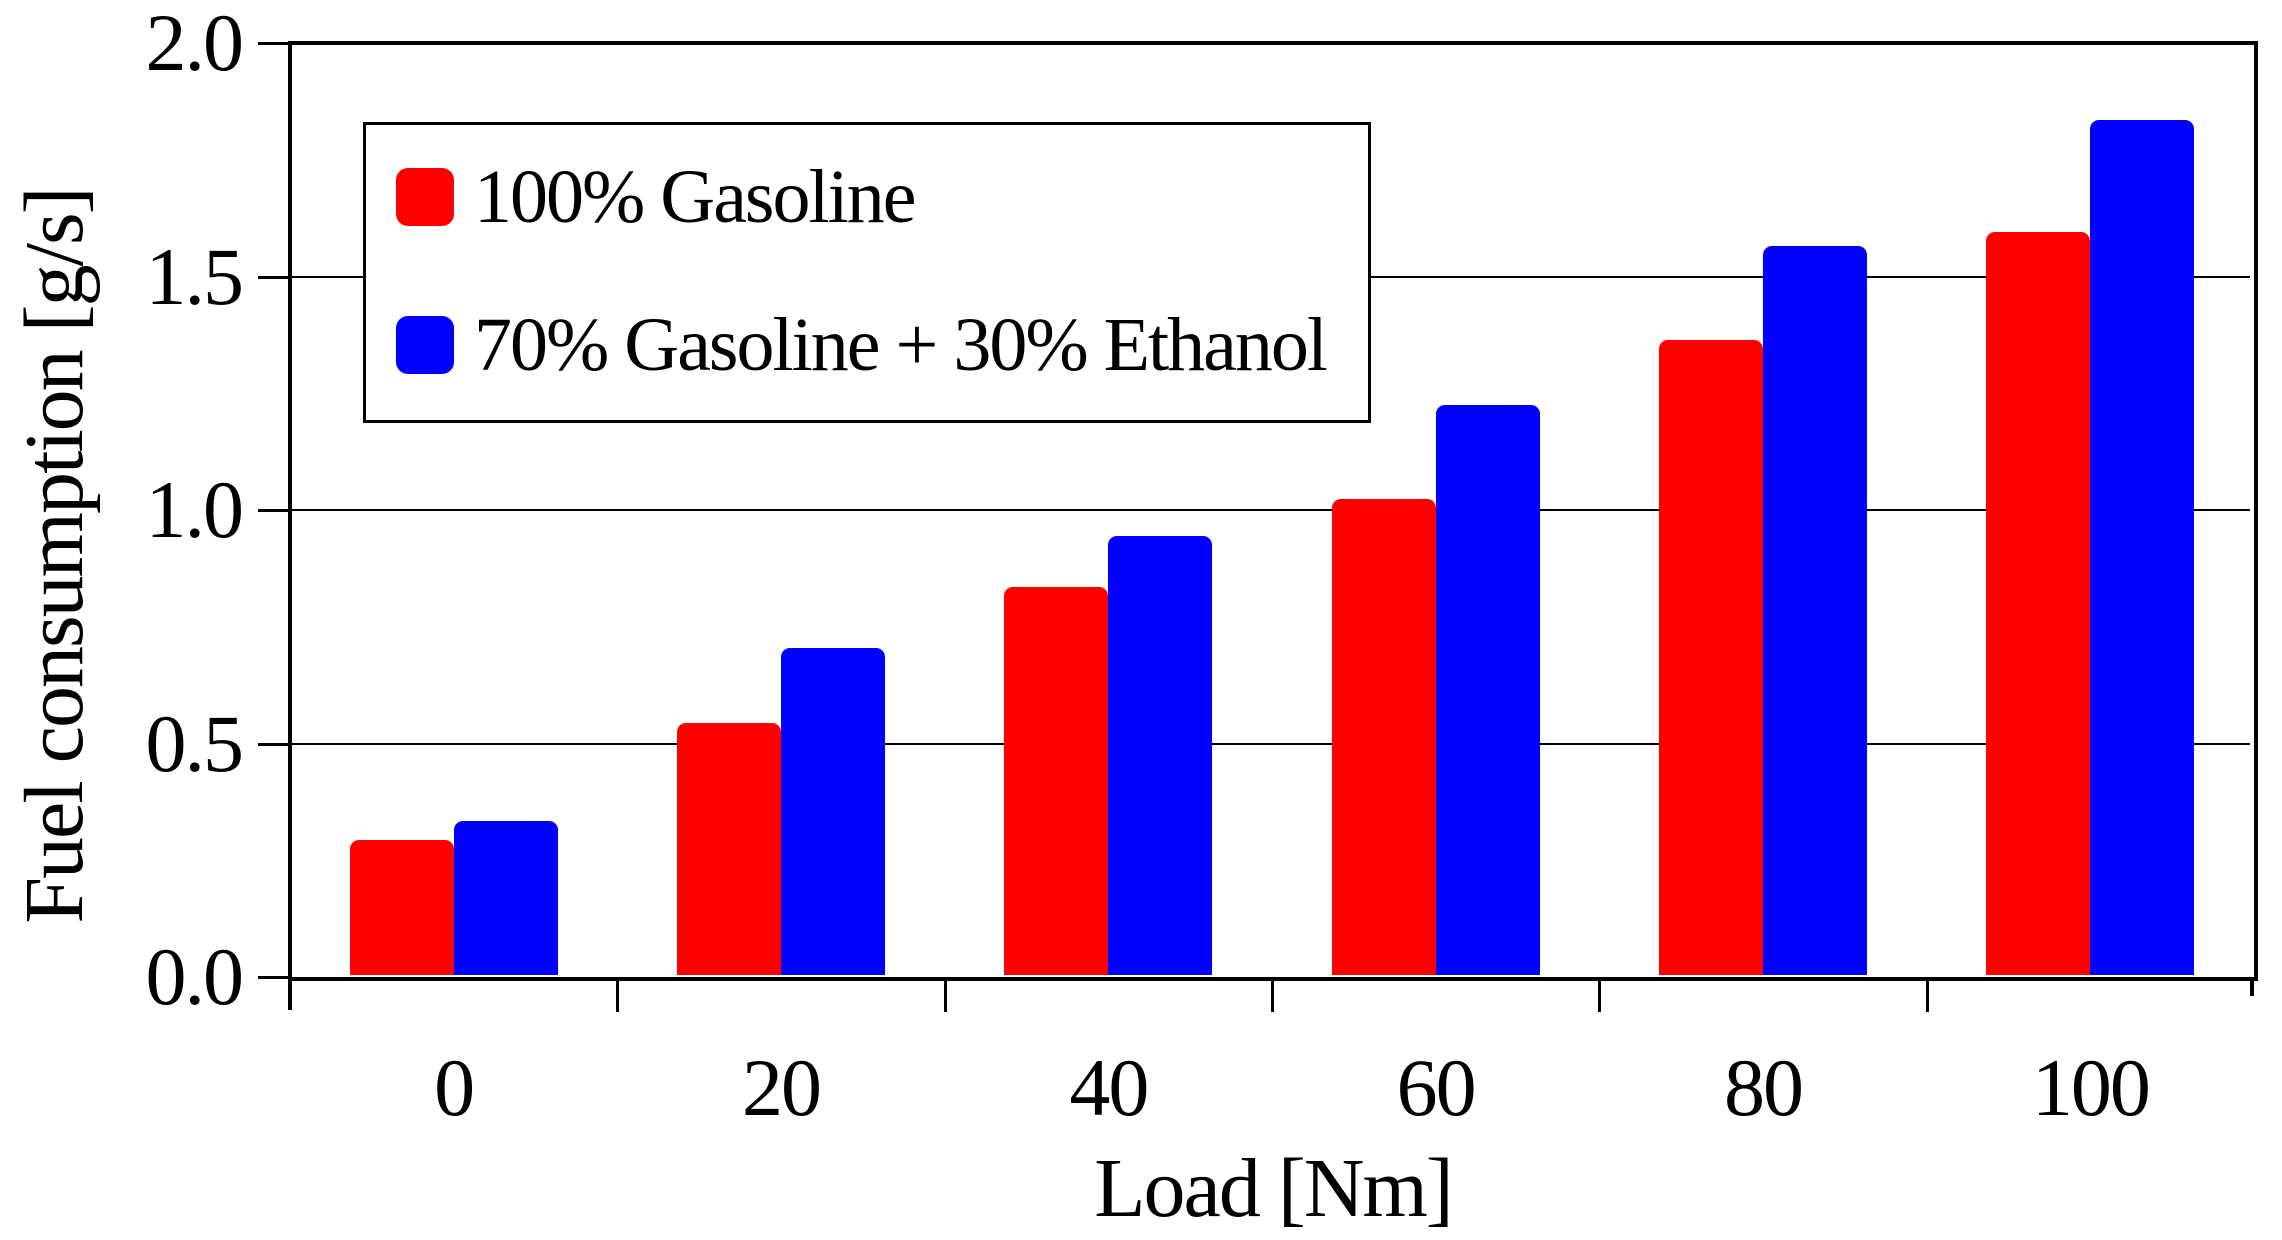 The height and width of the screenshot is (1240, 2282). Describe the element at coordinates (1436, 1087) in the screenshot. I see `x-tick-label-60: 60` at that location.